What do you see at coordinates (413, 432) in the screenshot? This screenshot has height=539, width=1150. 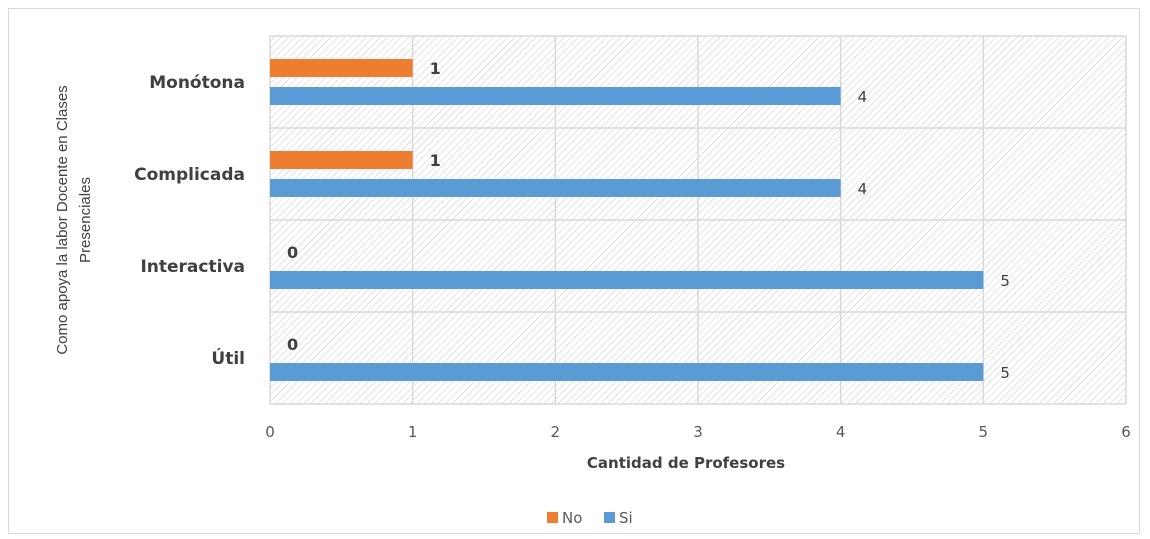 I see `x-tick-label: 1` at bounding box center [413, 432].